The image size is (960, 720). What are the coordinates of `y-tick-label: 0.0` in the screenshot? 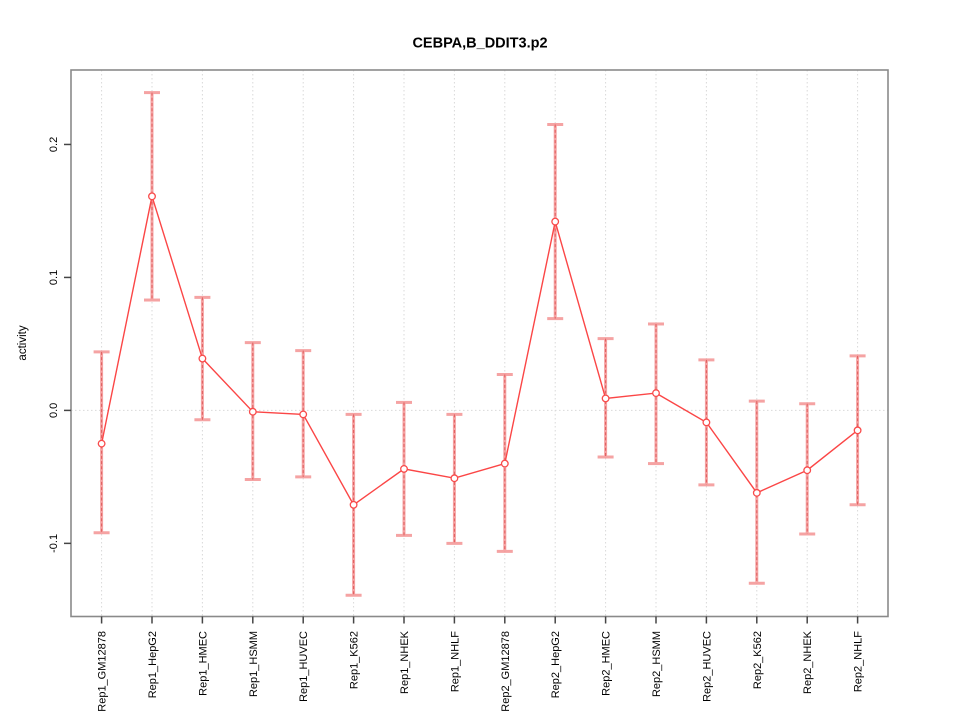 It's located at (54, 410).